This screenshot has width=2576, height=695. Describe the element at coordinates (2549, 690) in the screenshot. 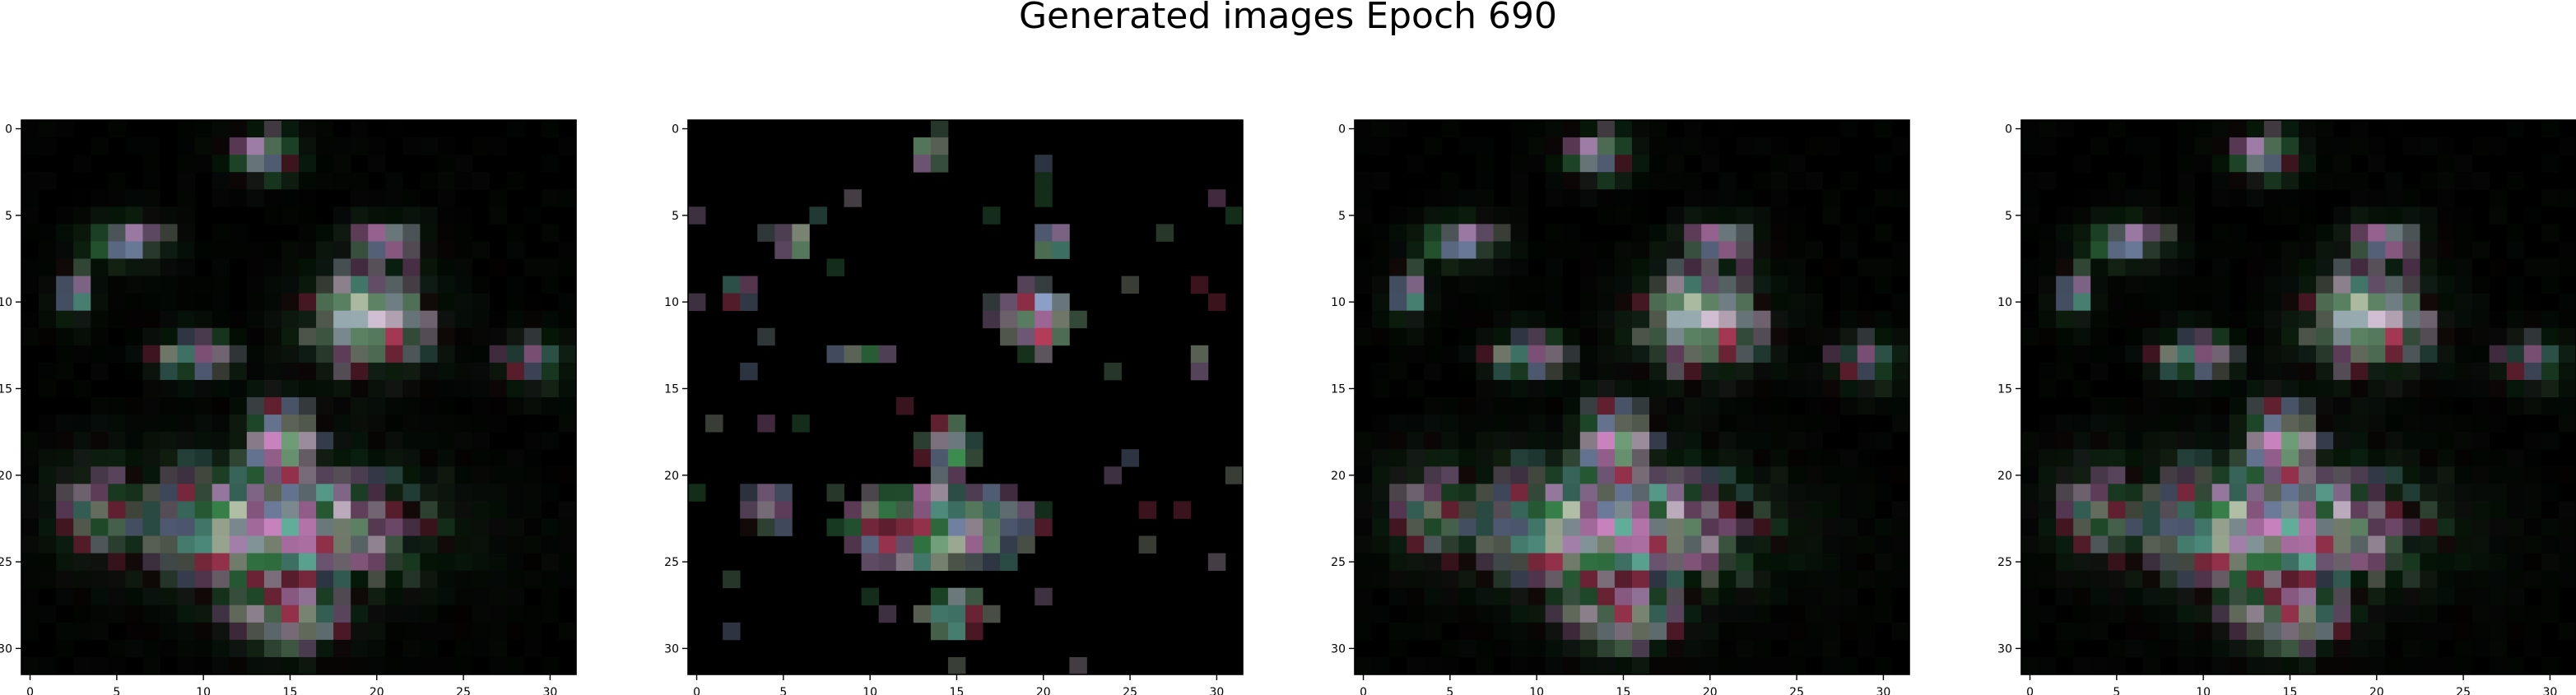

I see `x-tick-label: 30` at that location.